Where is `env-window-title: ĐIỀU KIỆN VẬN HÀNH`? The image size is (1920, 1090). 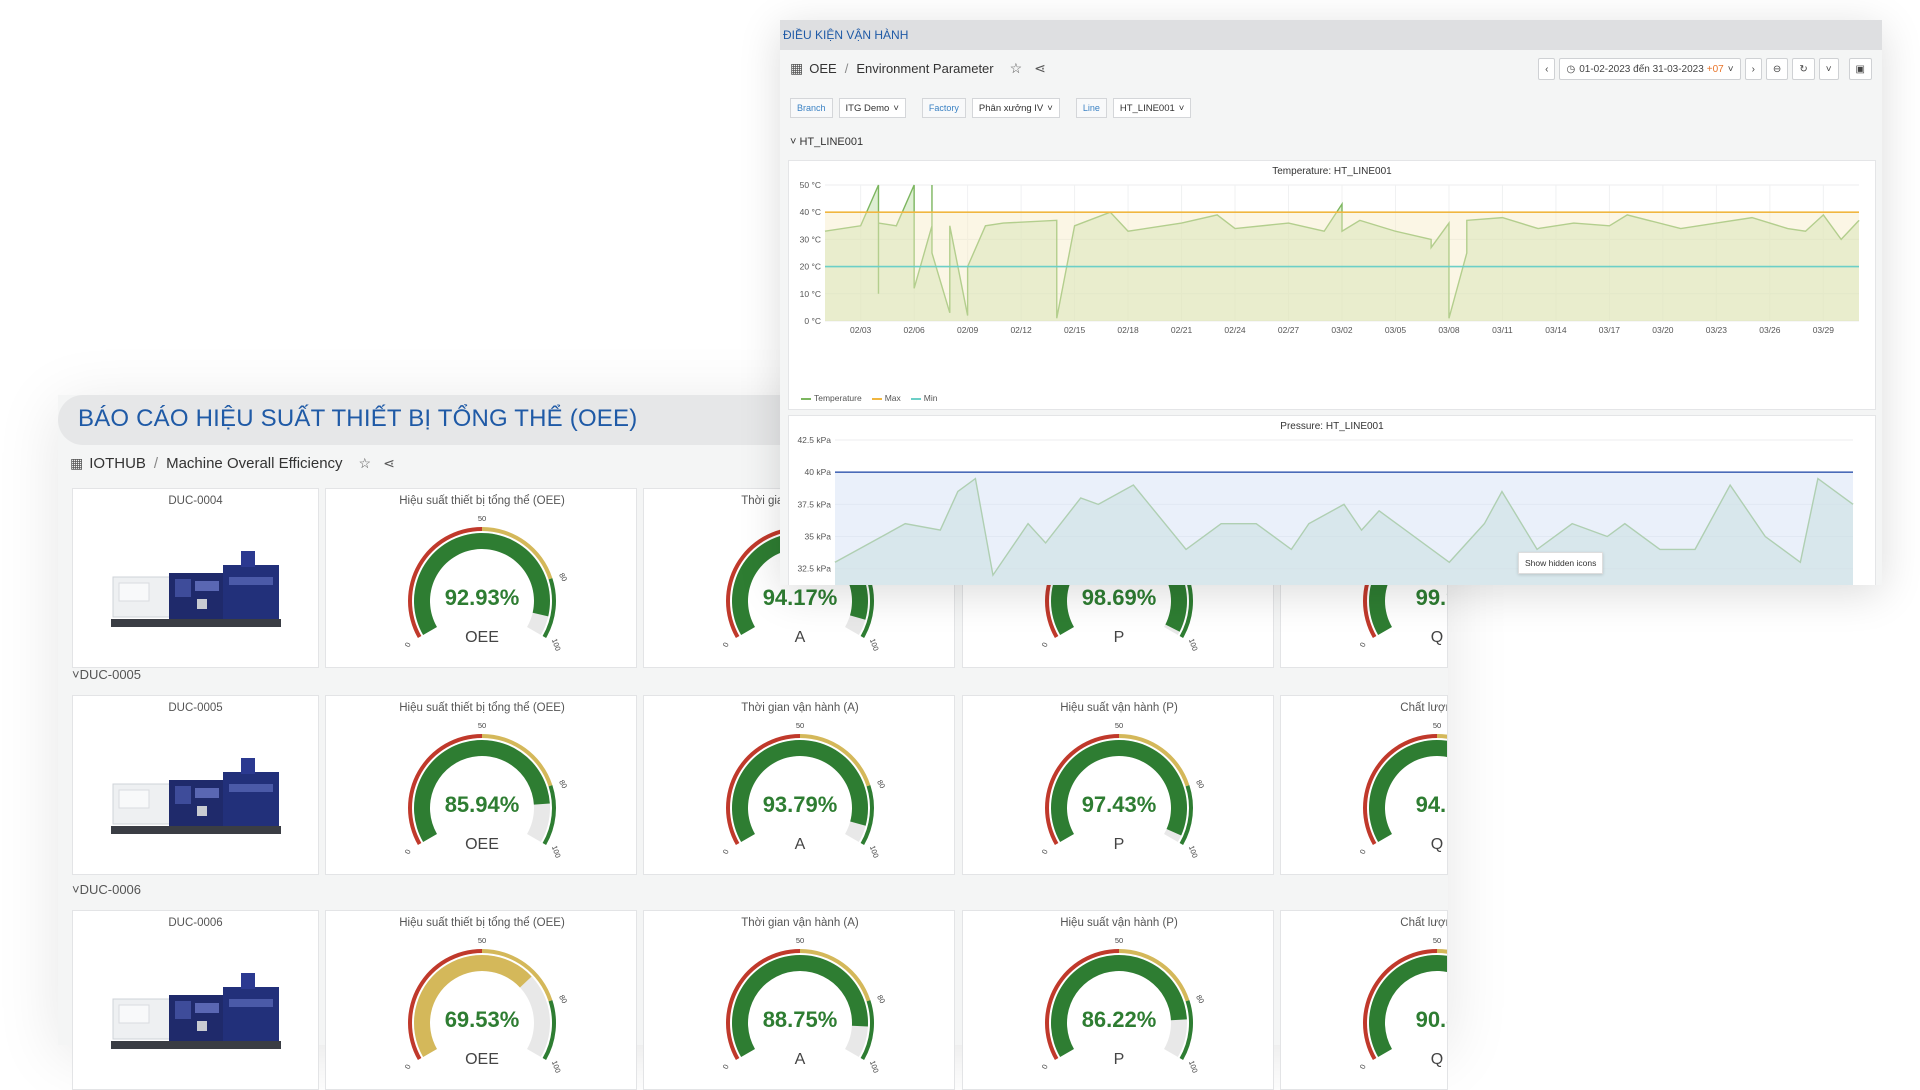 env-window-title: ĐIỀU KIỆN VẬN HÀNH is located at coordinates (846, 35).